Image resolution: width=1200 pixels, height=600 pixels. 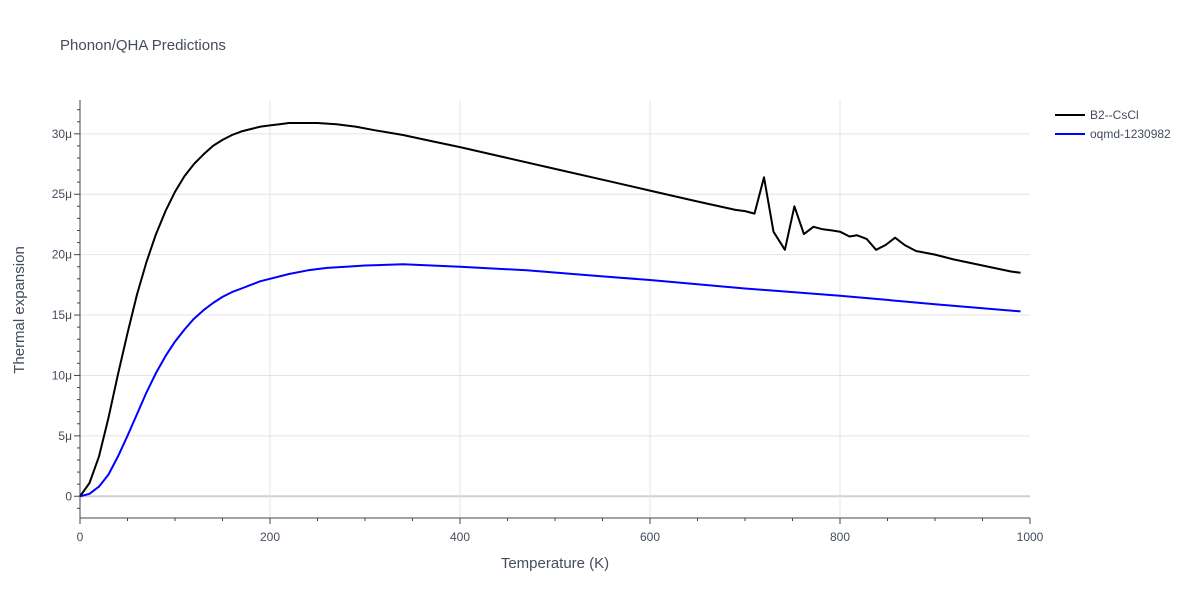 I want to click on x-tick-label: 1000, so click(x=1030, y=537).